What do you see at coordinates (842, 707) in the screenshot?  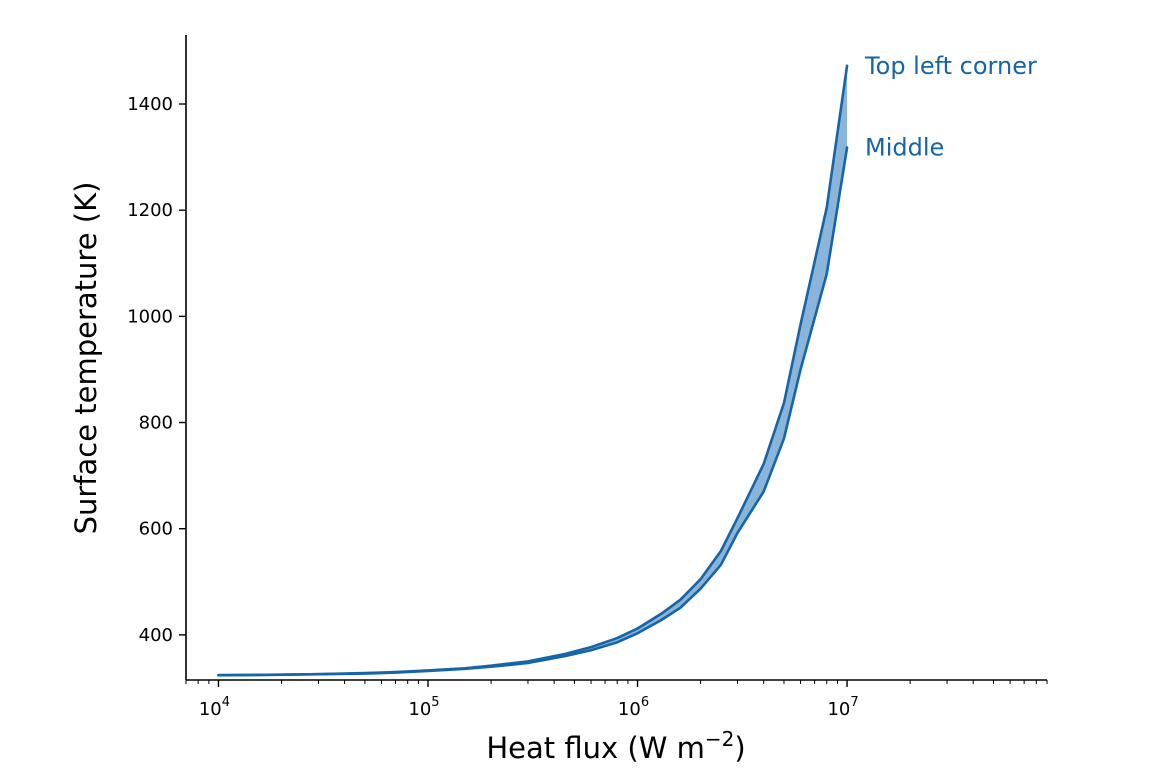 I see `x-tick-label: 10⁷` at bounding box center [842, 707].